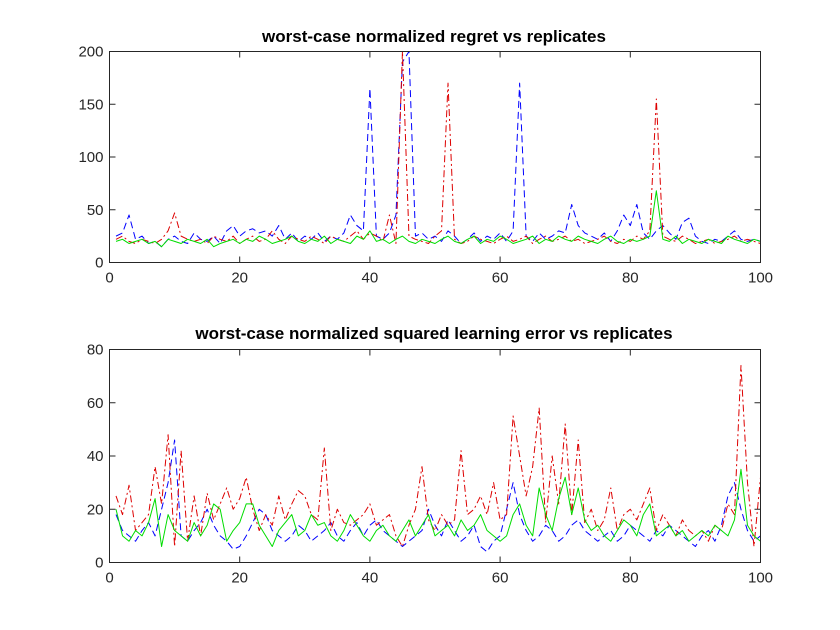 This screenshot has width=840, height=630. I want to click on y-tick-label: 40, so click(95, 456).